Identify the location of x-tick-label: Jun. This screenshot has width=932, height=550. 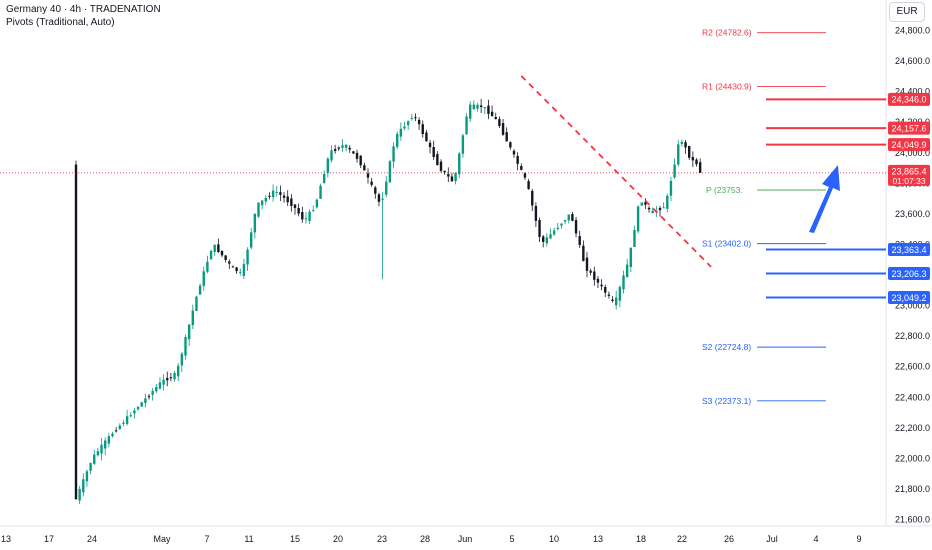
(465, 539).